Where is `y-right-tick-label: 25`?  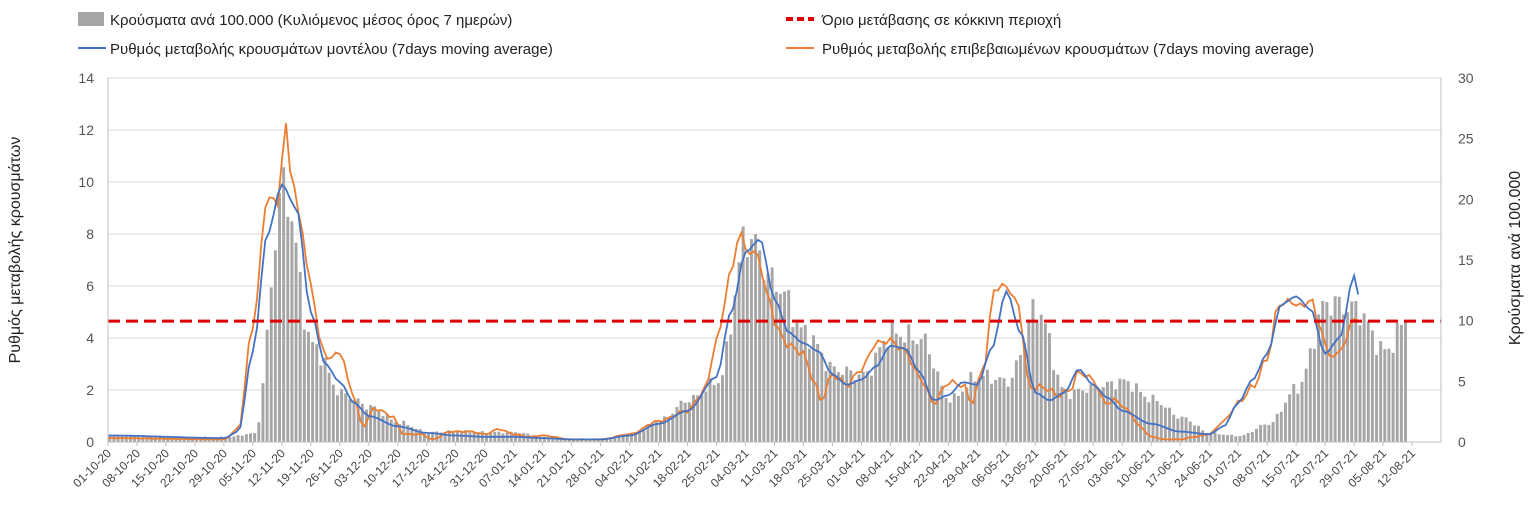
y-right-tick-label: 25 is located at coordinates (1466, 139).